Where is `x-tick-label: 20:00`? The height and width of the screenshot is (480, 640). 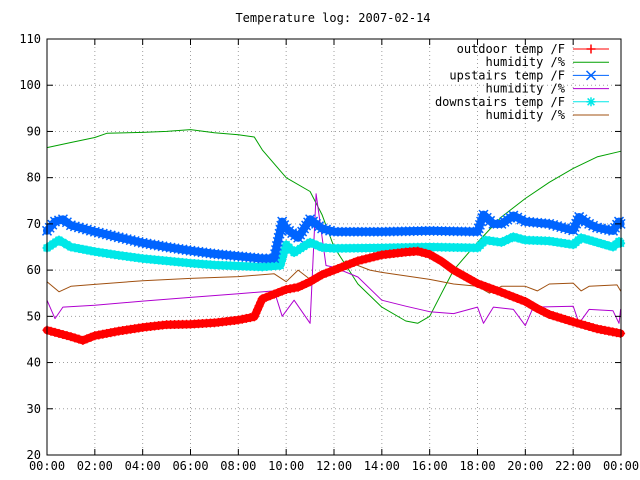
x-tick-label: 20:00 is located at coordinates (525, 466).